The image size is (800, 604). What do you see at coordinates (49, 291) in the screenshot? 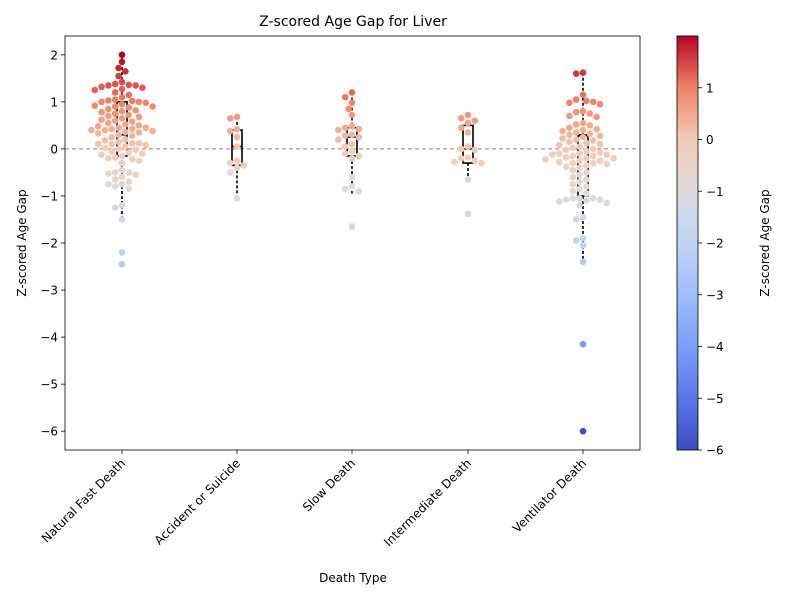
I see `y-tick-label: −3` at bounding box center [49, 291].